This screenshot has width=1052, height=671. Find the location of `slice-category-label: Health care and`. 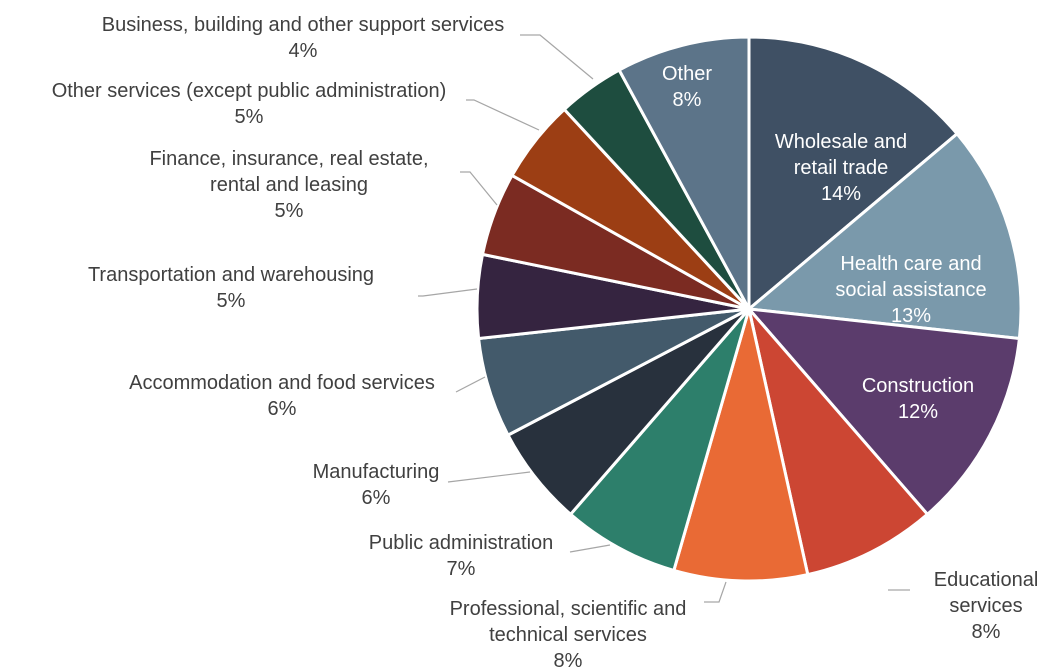

slice-category-label: Health care and is located at coordinates (910, 264).